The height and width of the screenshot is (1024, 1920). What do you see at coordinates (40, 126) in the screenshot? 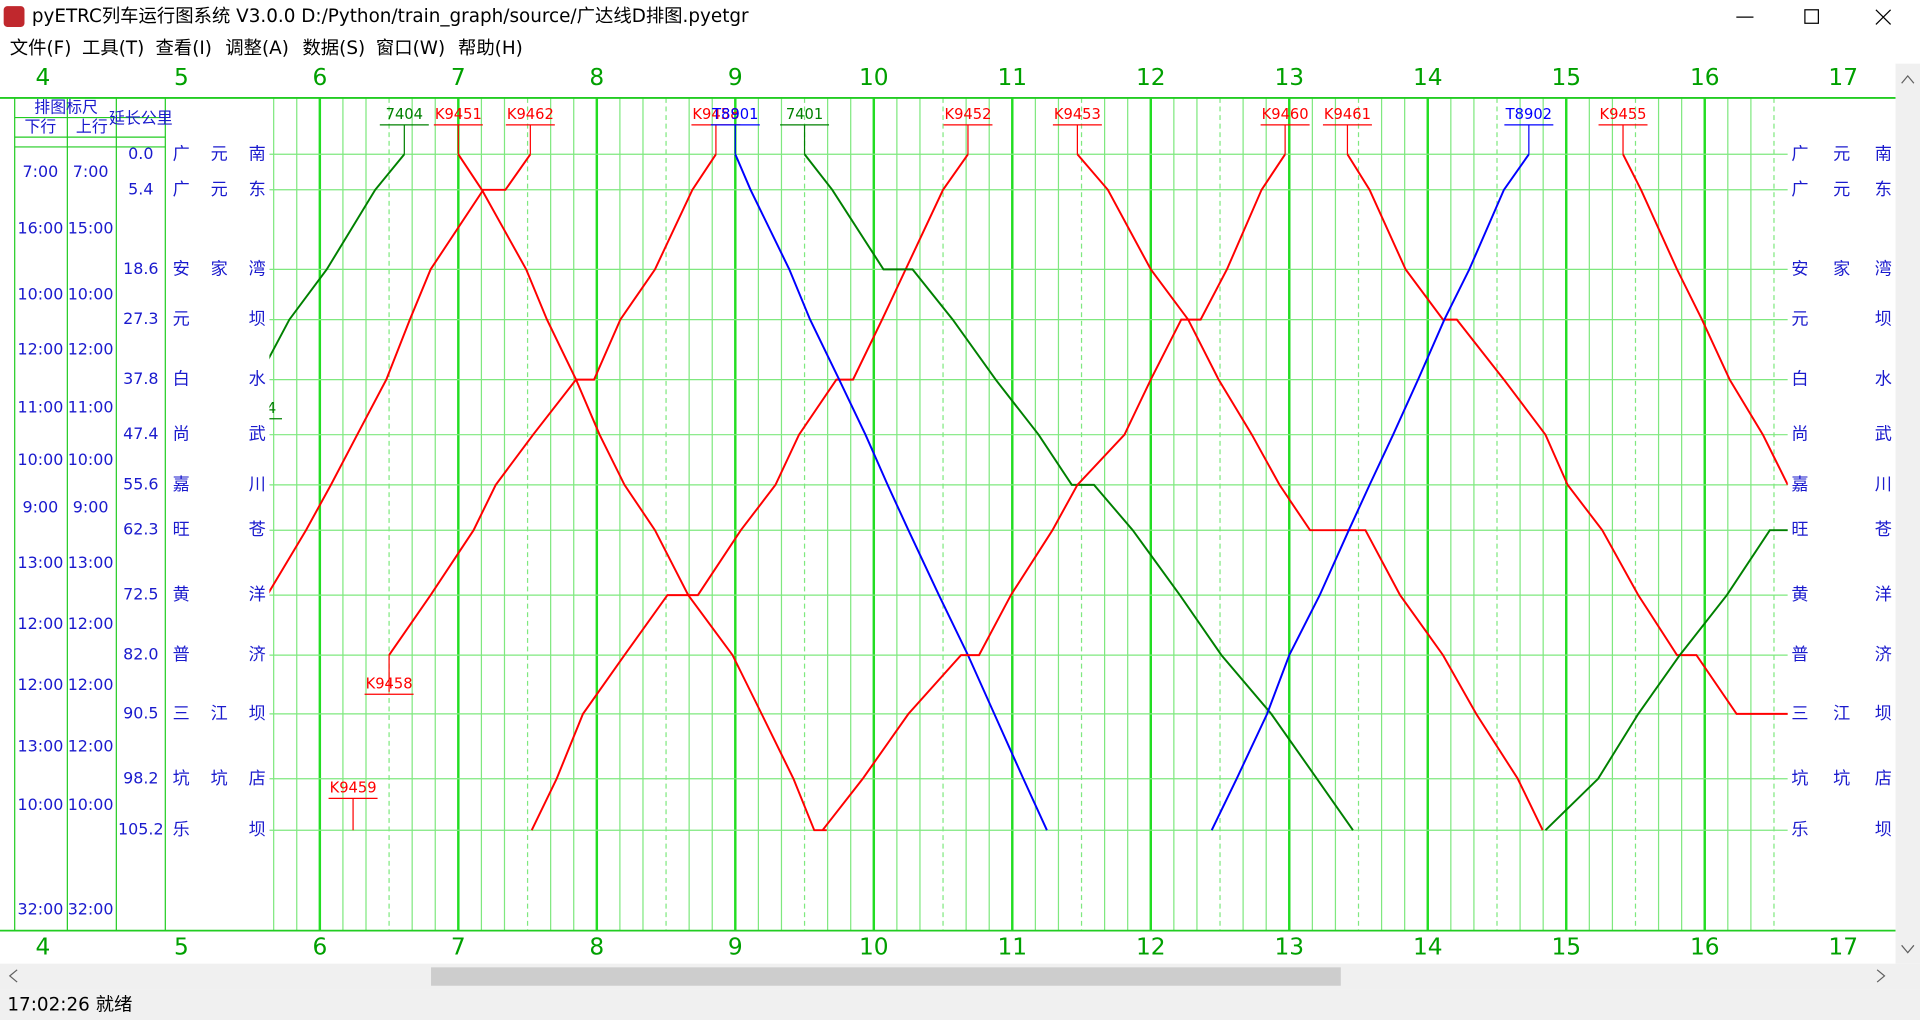
I see `ruler-down-header: 下行` at bounding box center [40, 126].